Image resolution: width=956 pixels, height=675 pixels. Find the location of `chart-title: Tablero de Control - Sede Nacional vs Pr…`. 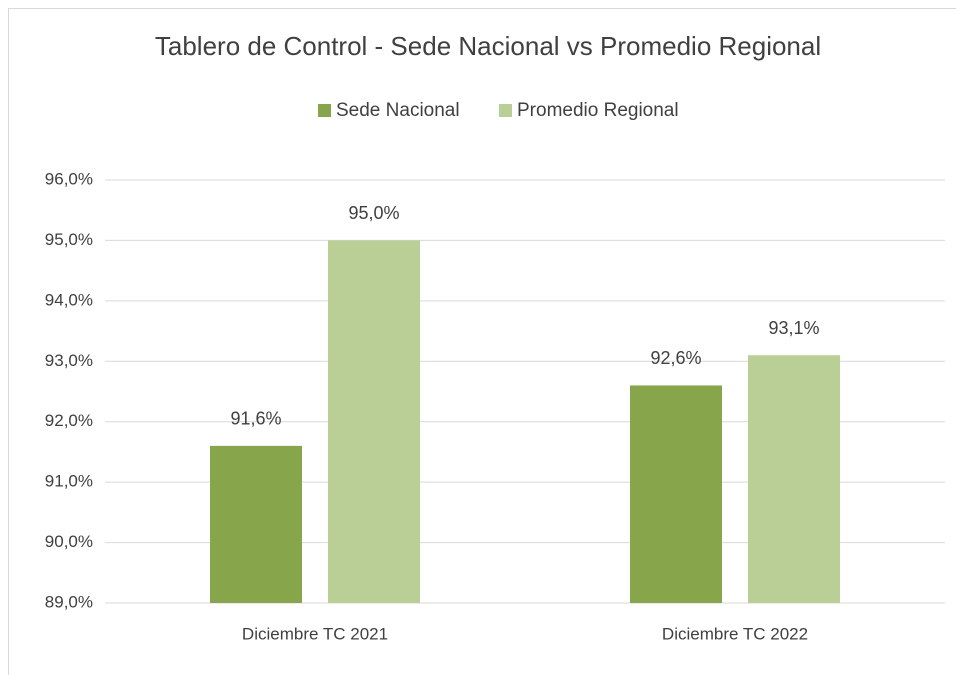

chart-title: Tablero de Control - Sede Nacional vs Pr… is located at coordinates (488, 46).